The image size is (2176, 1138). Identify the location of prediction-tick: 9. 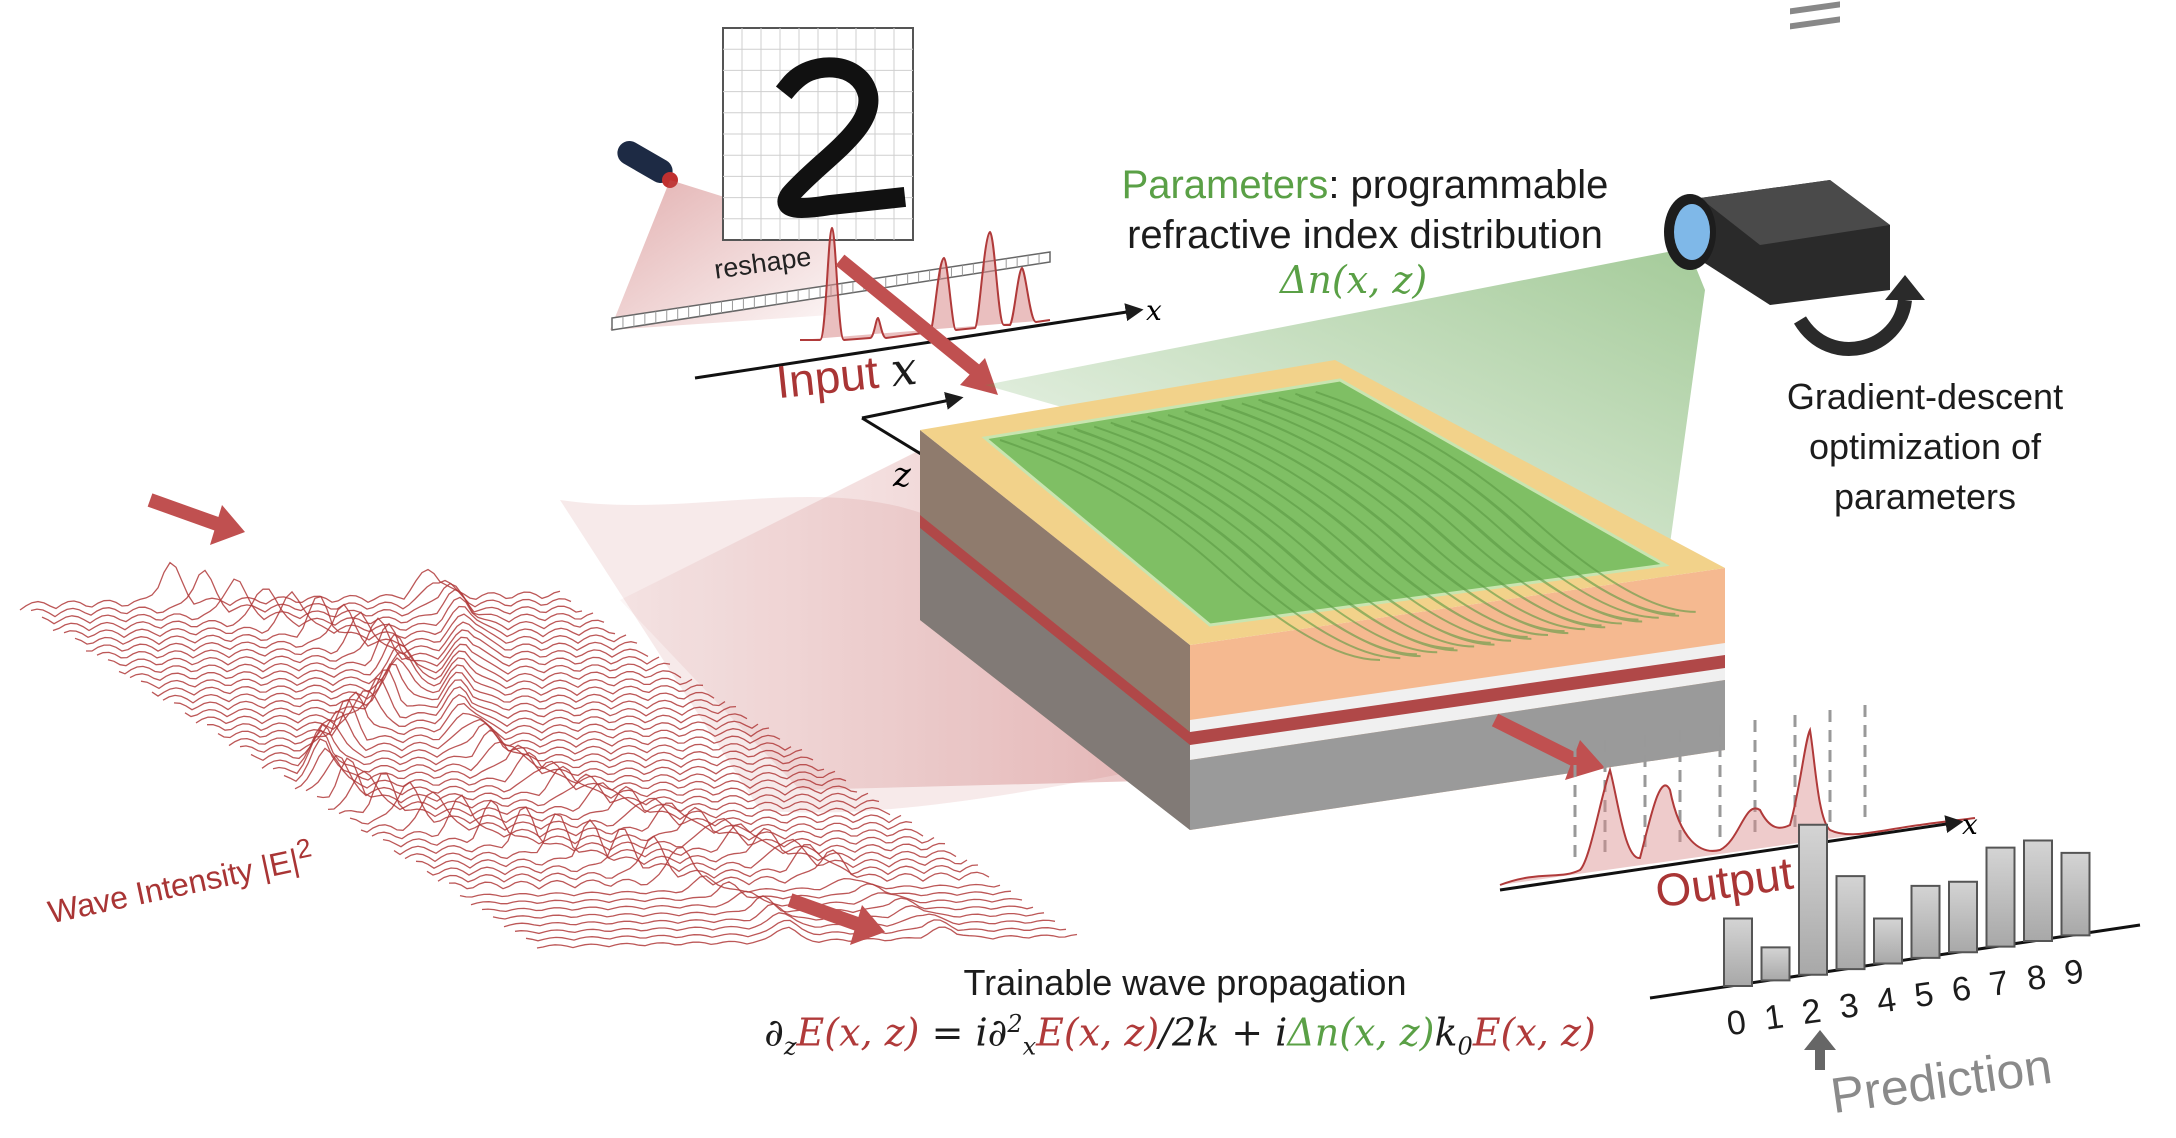
(2074, 972).